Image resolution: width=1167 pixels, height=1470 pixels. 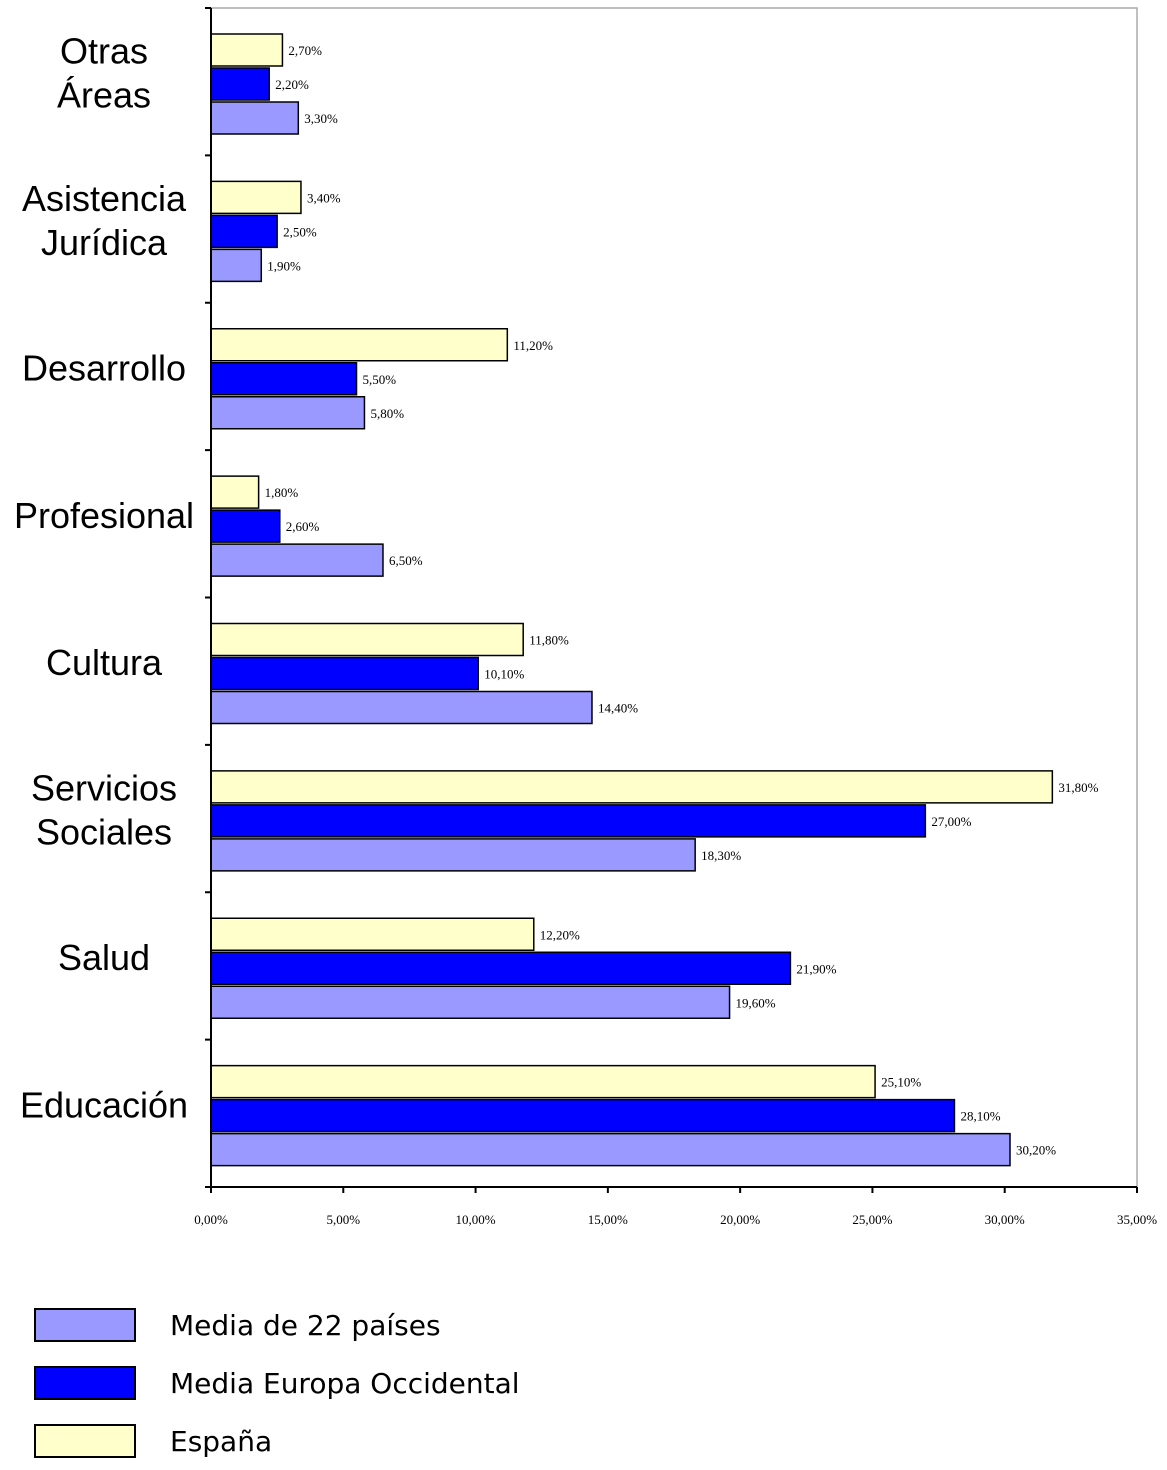 What do you see at coordinates (618, 708) in the screenshot?
I see `data-label-media-de-22-paises-cultura: 14,40%` at bounding box center [618, 708].